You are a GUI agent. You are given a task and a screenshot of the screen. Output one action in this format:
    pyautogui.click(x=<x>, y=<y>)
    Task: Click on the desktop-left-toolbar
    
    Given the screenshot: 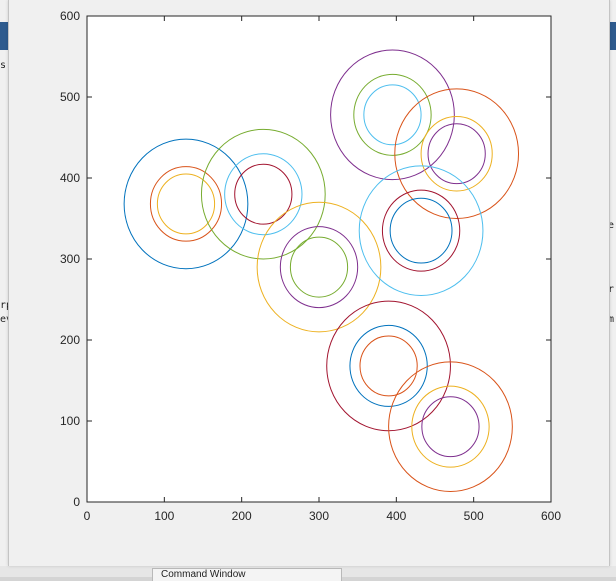 What is the action you would take?
    pyautogui.click(x=4, y=36)
    